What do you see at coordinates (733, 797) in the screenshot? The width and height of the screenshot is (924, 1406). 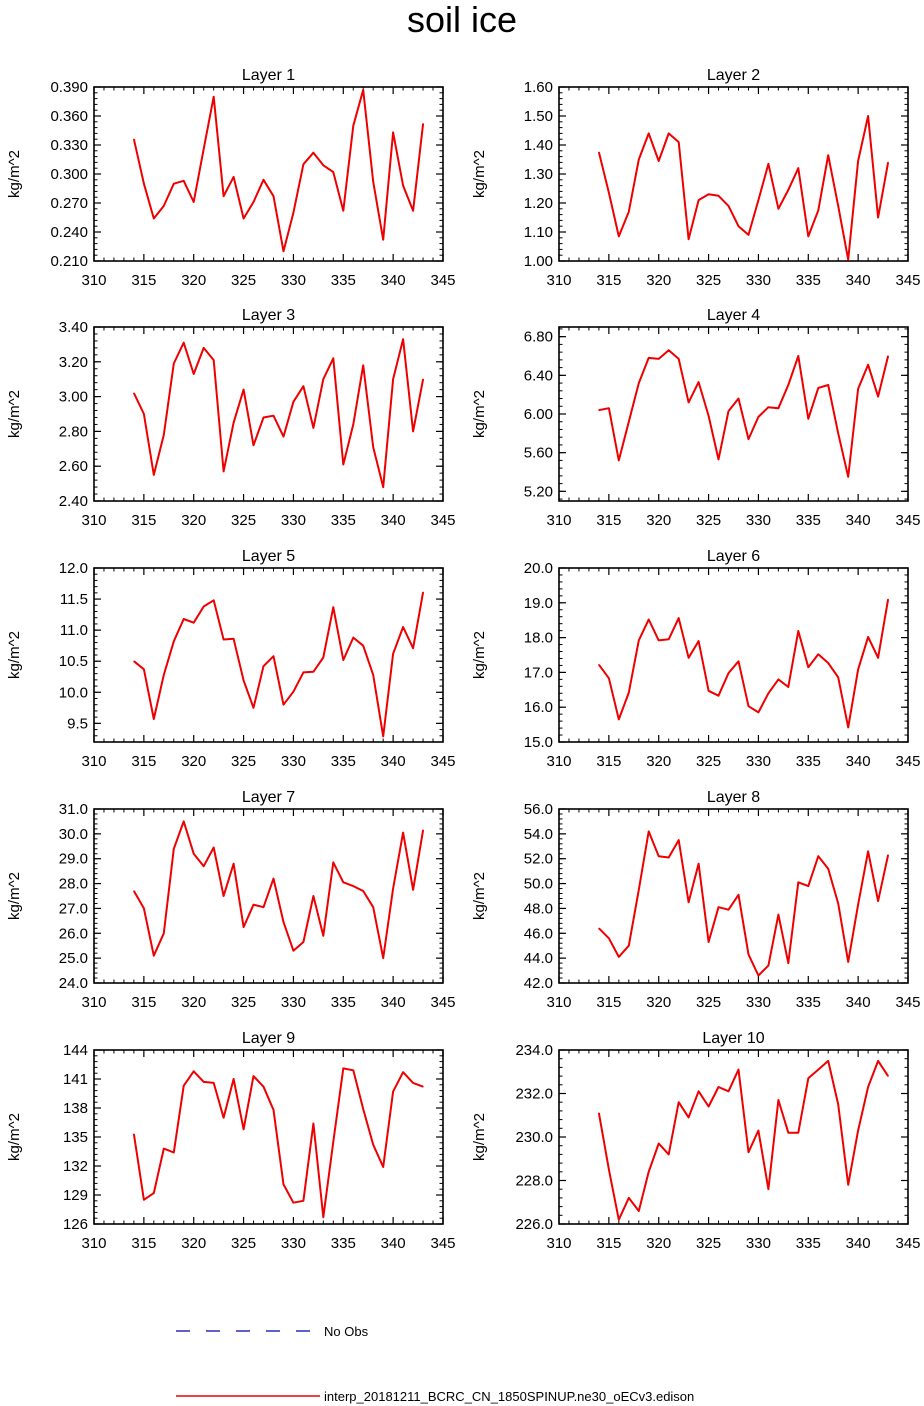 I see `chart-title: Layer 8` at bounding box center [733, 797].